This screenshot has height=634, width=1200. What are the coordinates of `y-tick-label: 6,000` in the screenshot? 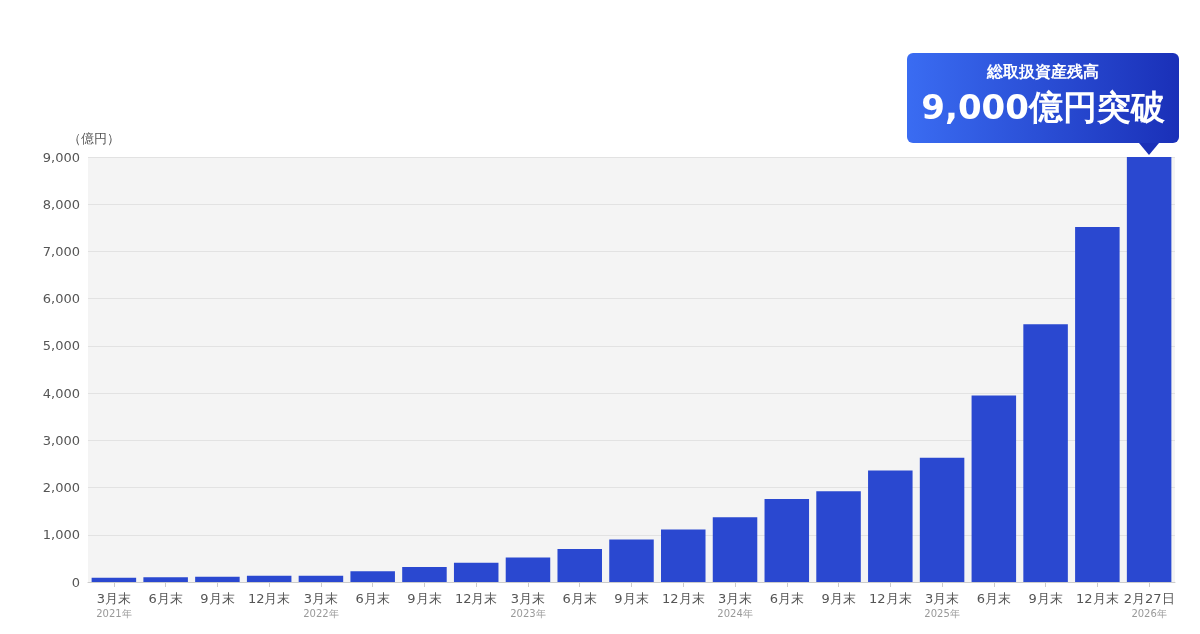 It's located at (61, 299).